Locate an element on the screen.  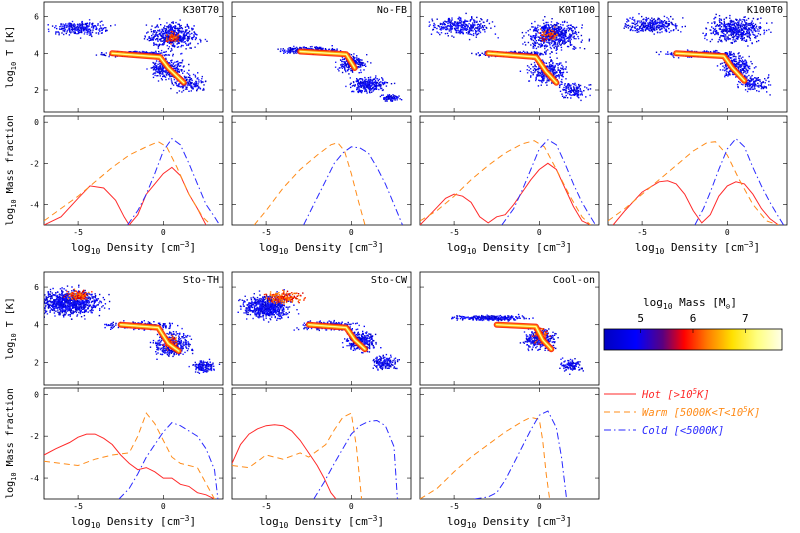
fraction-frame is located at coordinates (133, 170).